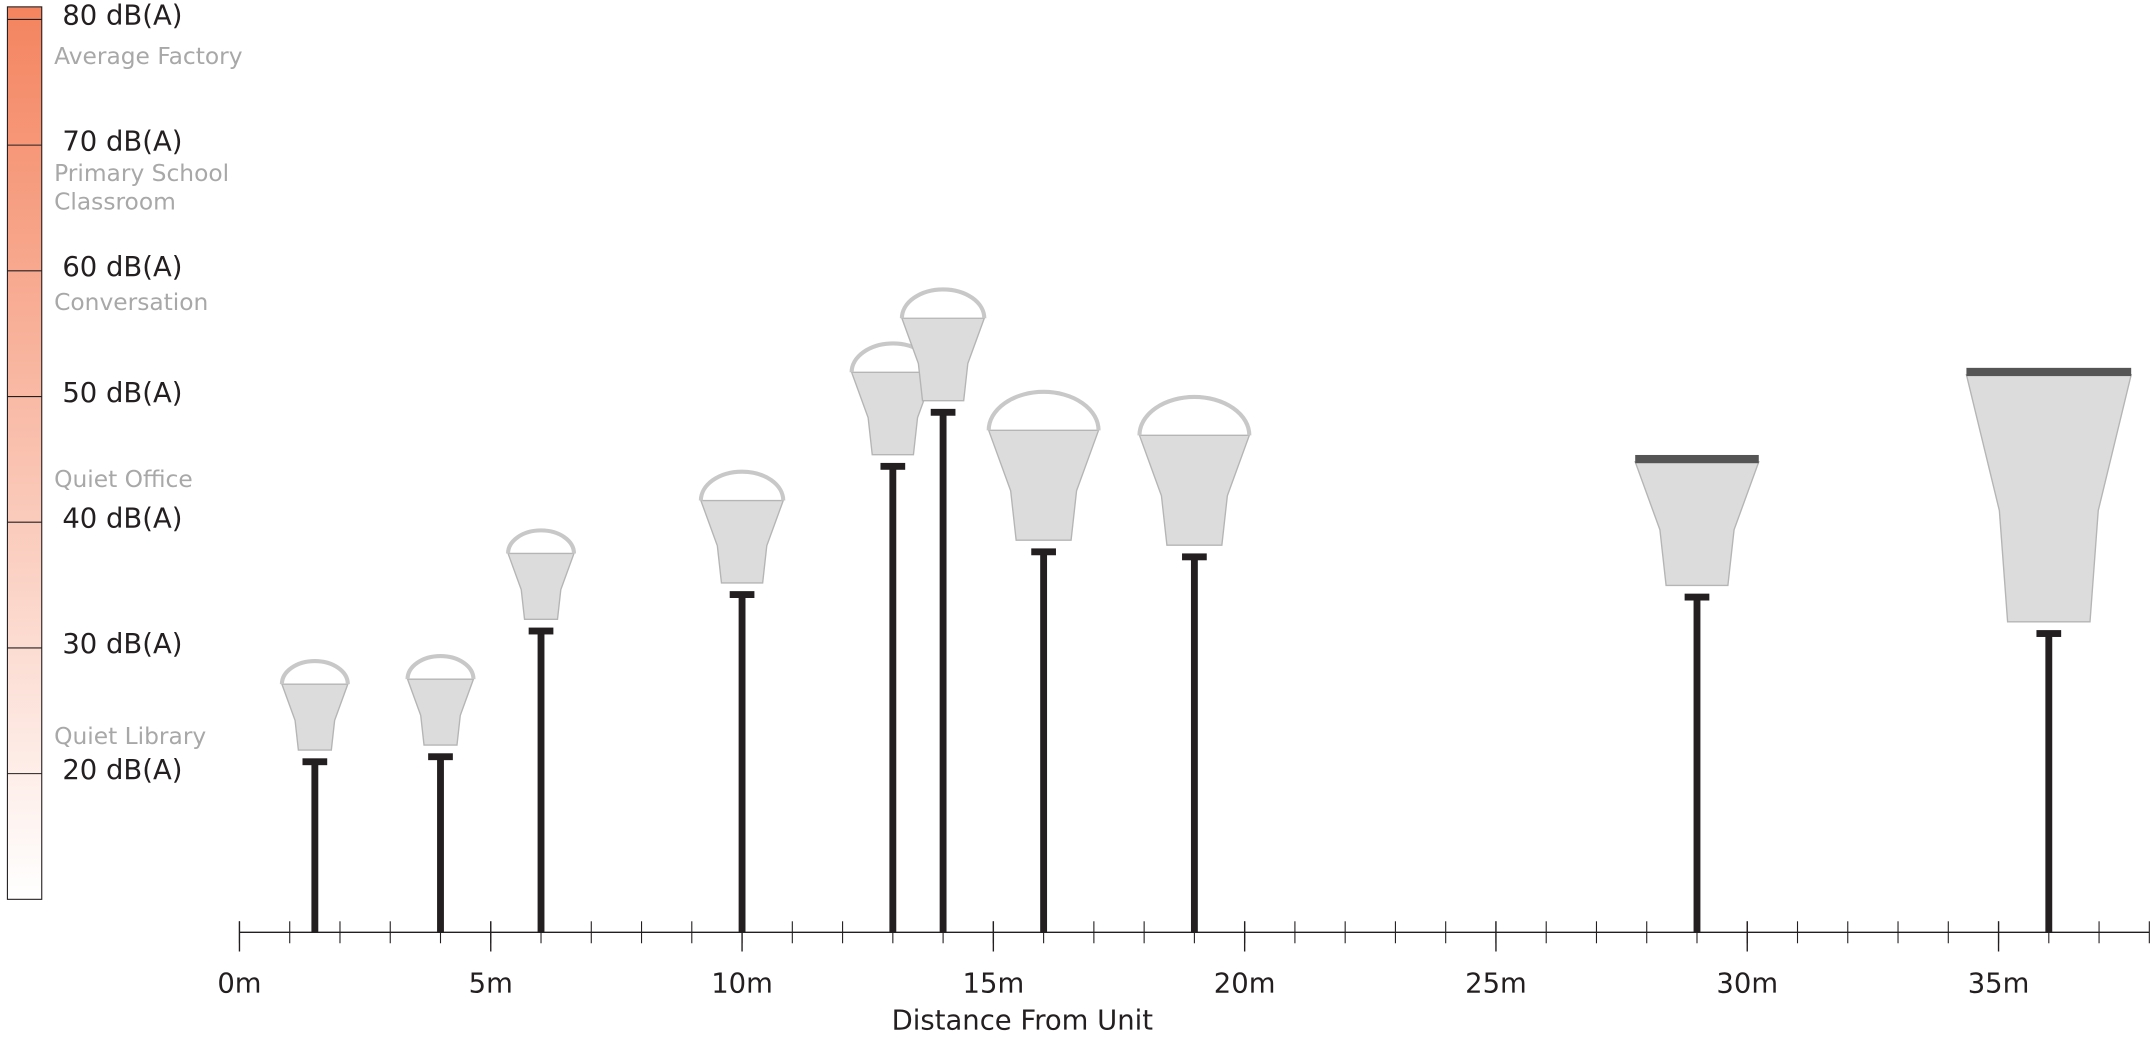  I want to click on y-tick-label: 60 dB(A), so click(122, 267).